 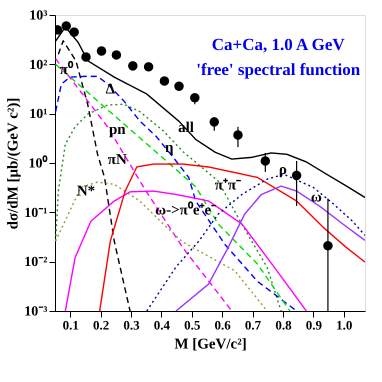 I want to click on y-axis-title: dσ/dM [μb/(GeV c²)], so click(x=13, y=164).